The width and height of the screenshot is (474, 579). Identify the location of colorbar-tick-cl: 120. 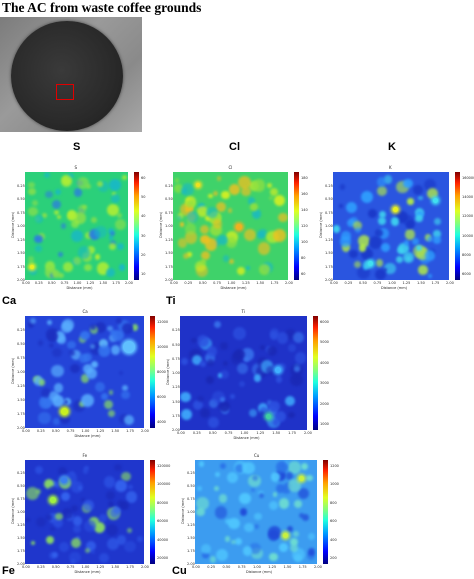
(304, 226).